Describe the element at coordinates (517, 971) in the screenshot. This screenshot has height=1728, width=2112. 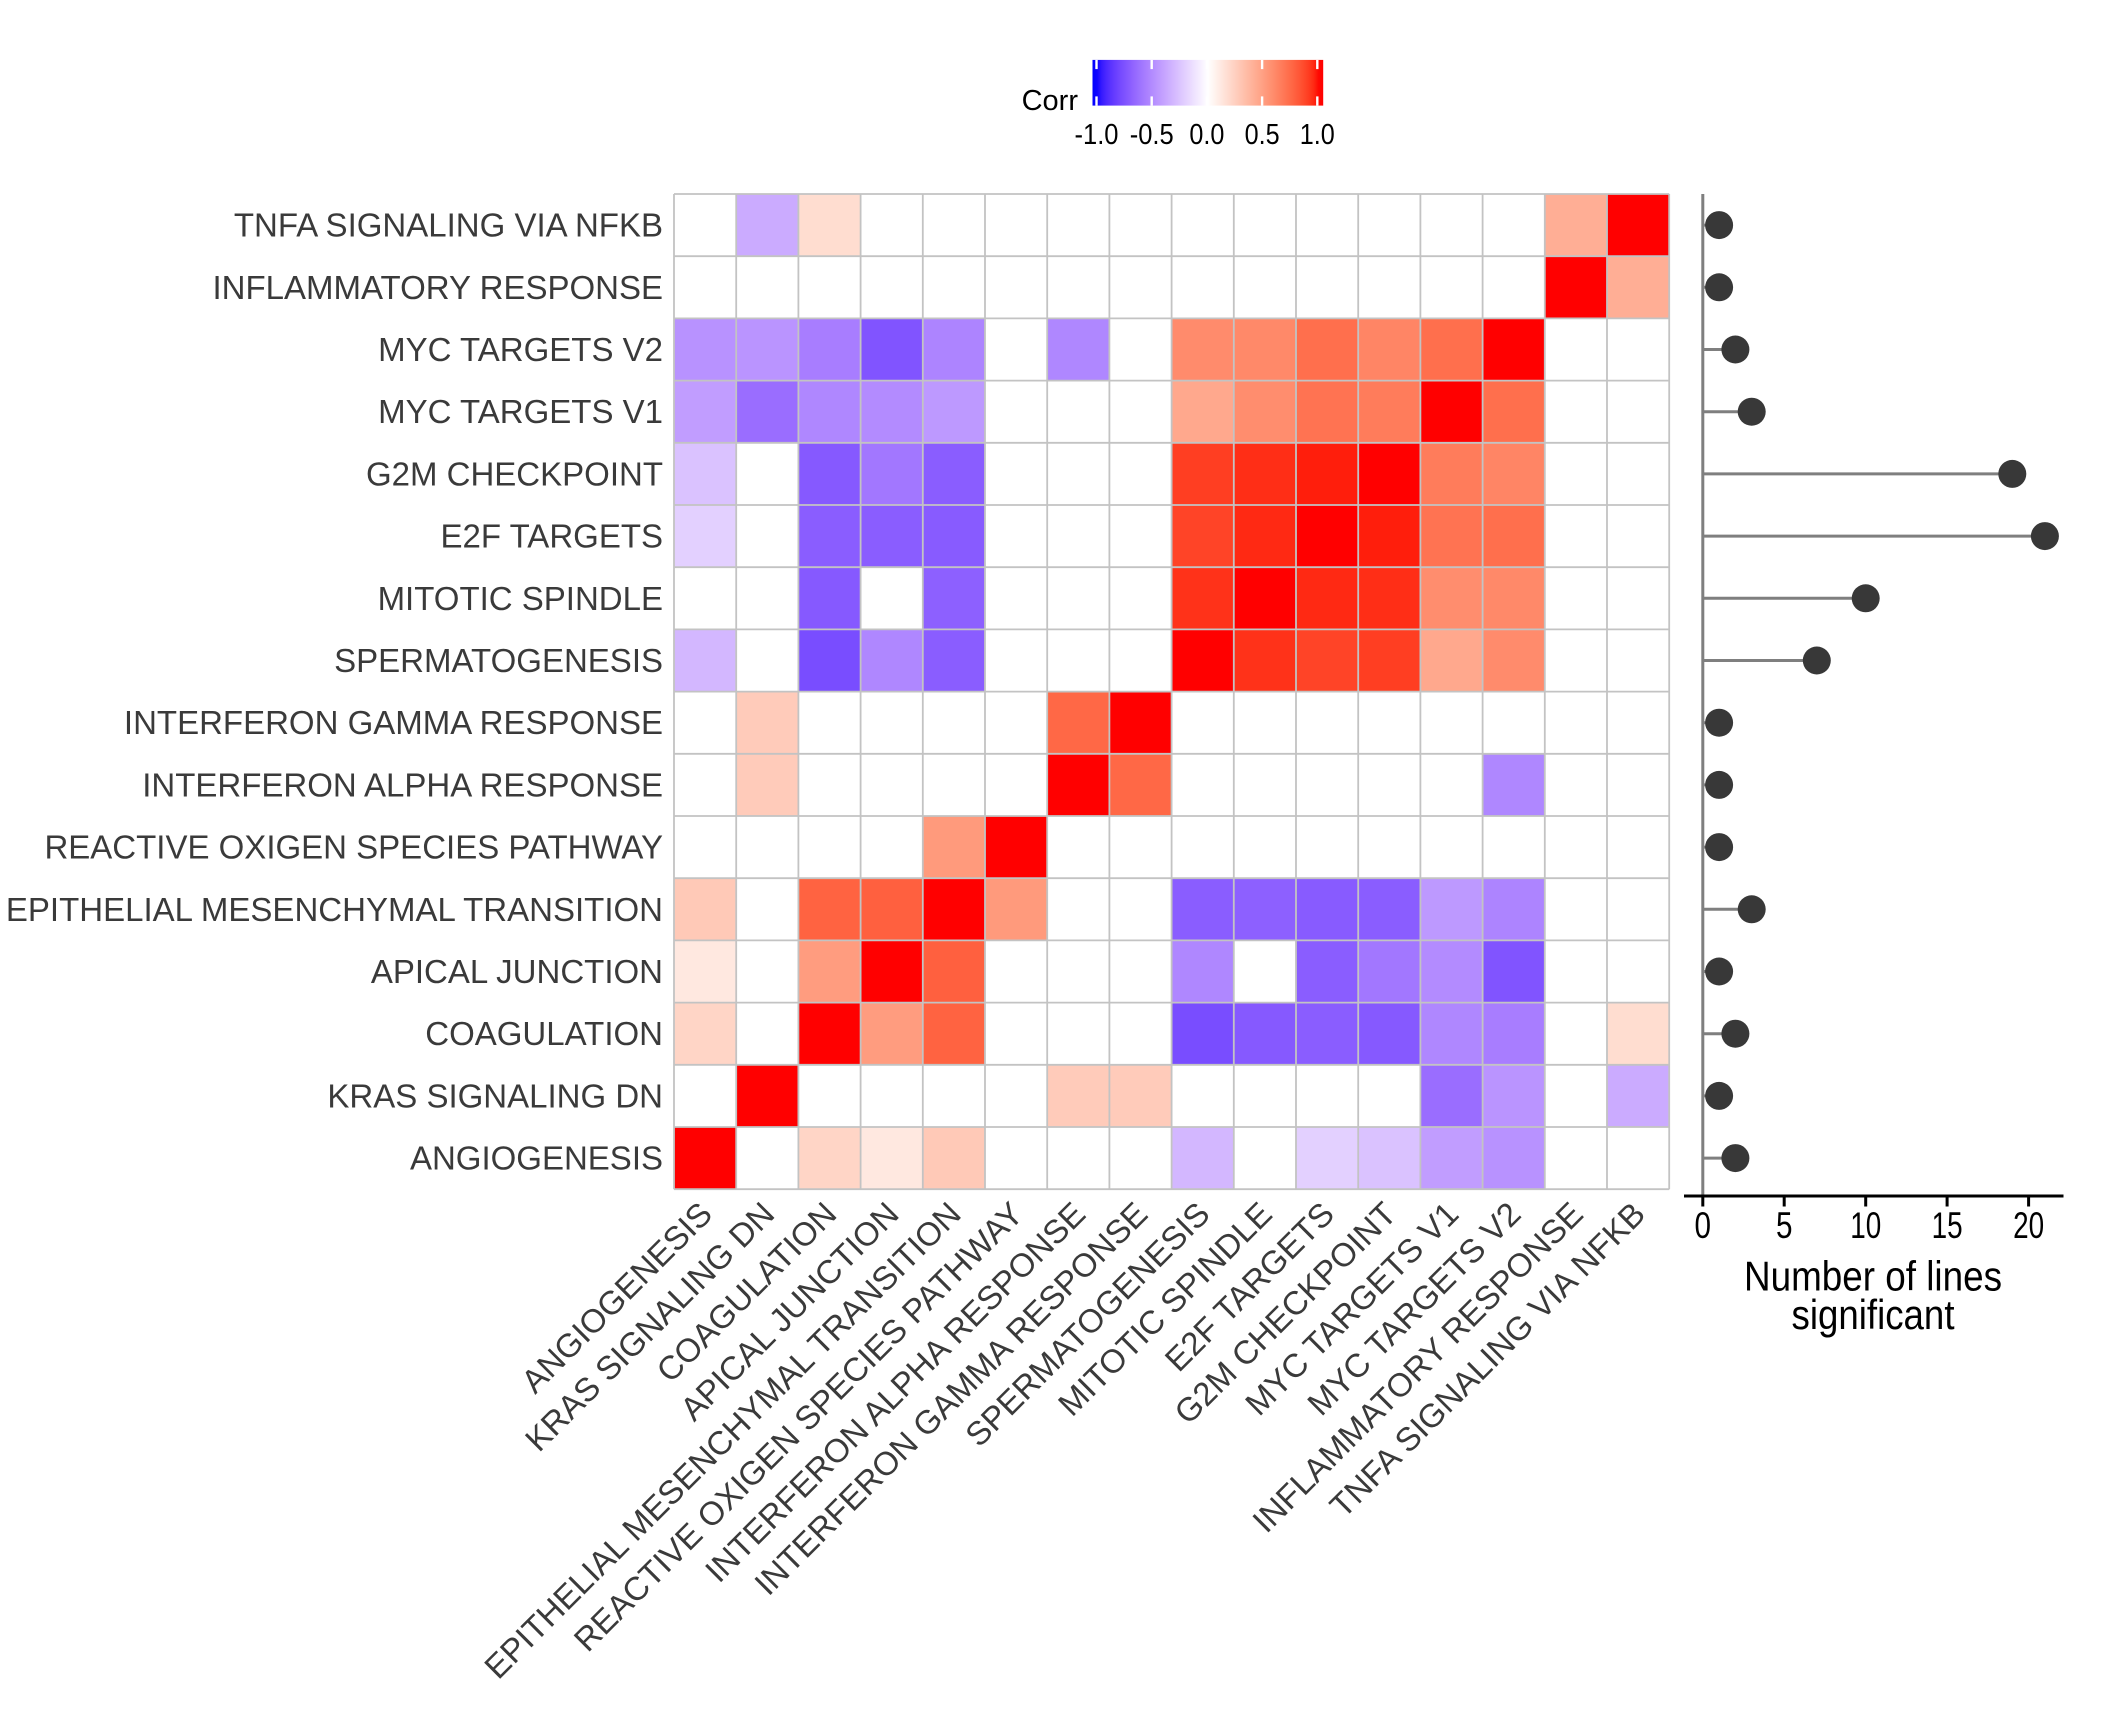
I see `svg-text: APICAL JUNCTION` at that location.